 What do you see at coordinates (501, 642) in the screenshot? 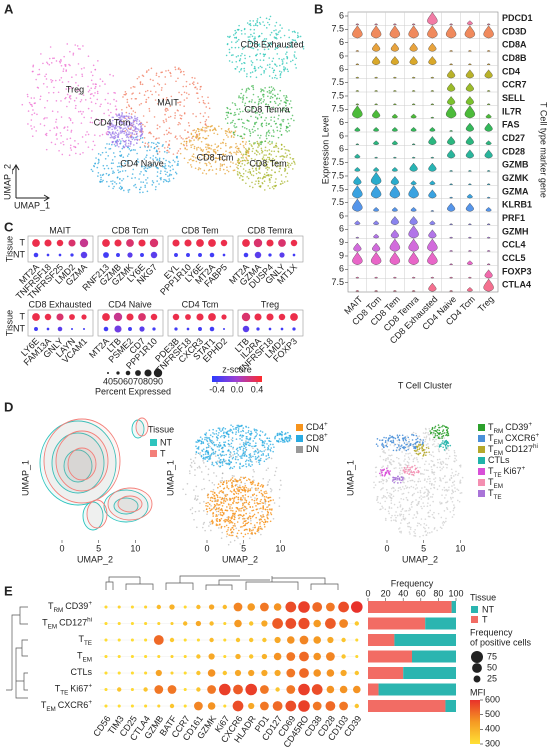
I see `legend-title: of positive cells` at bounding box center [501, 642].